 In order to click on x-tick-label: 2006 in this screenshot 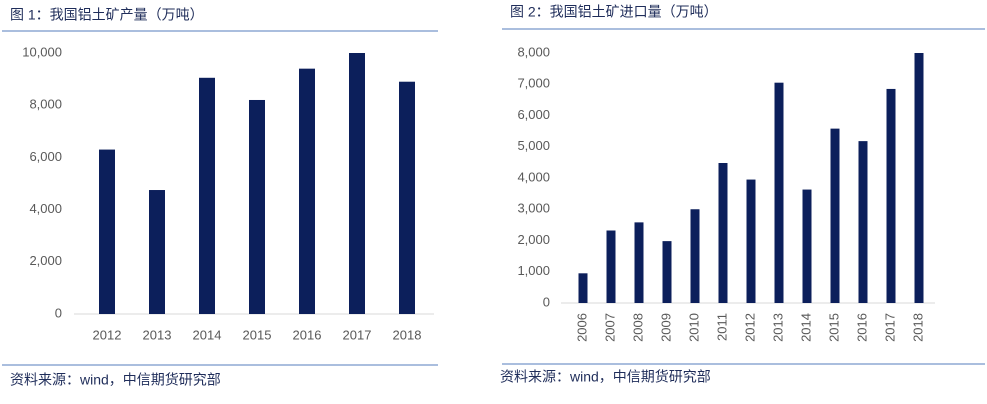, I will do `click(581, 327)`.